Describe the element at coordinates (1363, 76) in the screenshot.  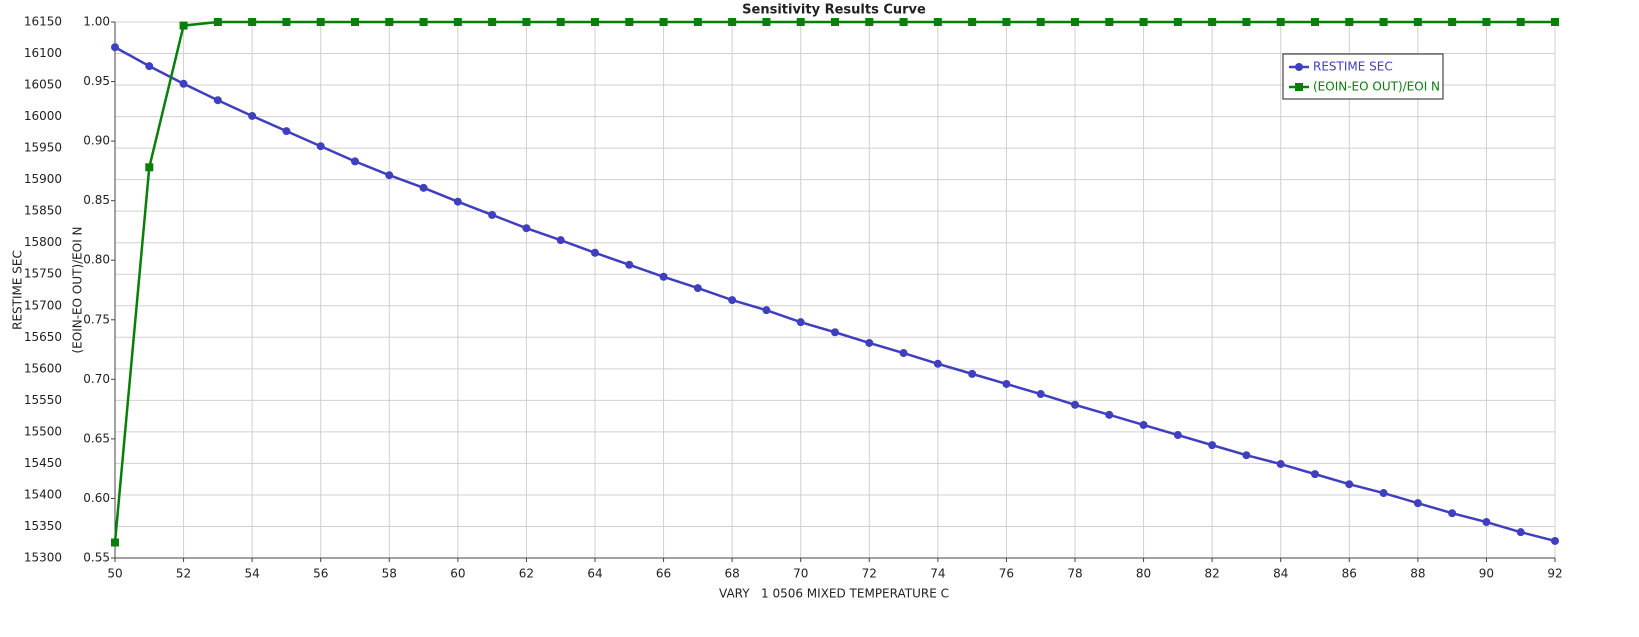
I see `legend-box` at that location.